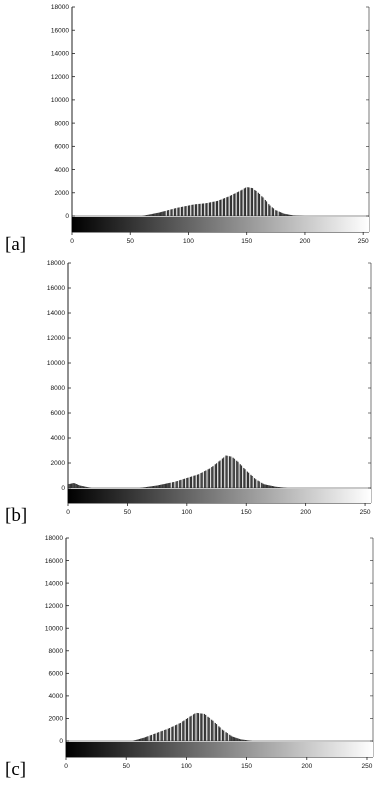  Describe the element at coordinates (186, 766) in the screenshot. I see `x-tick-label: 100` at that location.